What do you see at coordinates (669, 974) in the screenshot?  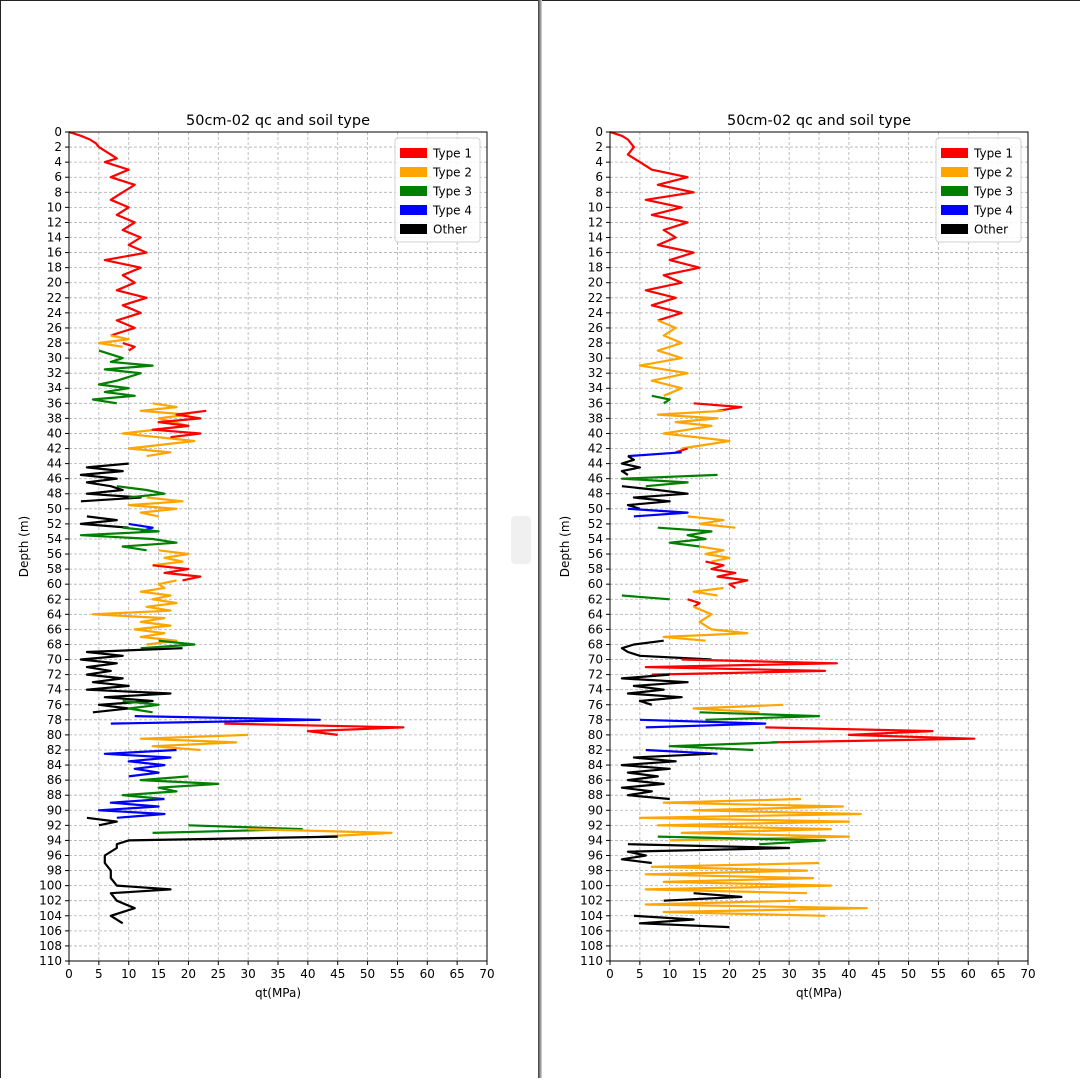 I see `x-tick-label: 10` at bounding box center [669, 974].